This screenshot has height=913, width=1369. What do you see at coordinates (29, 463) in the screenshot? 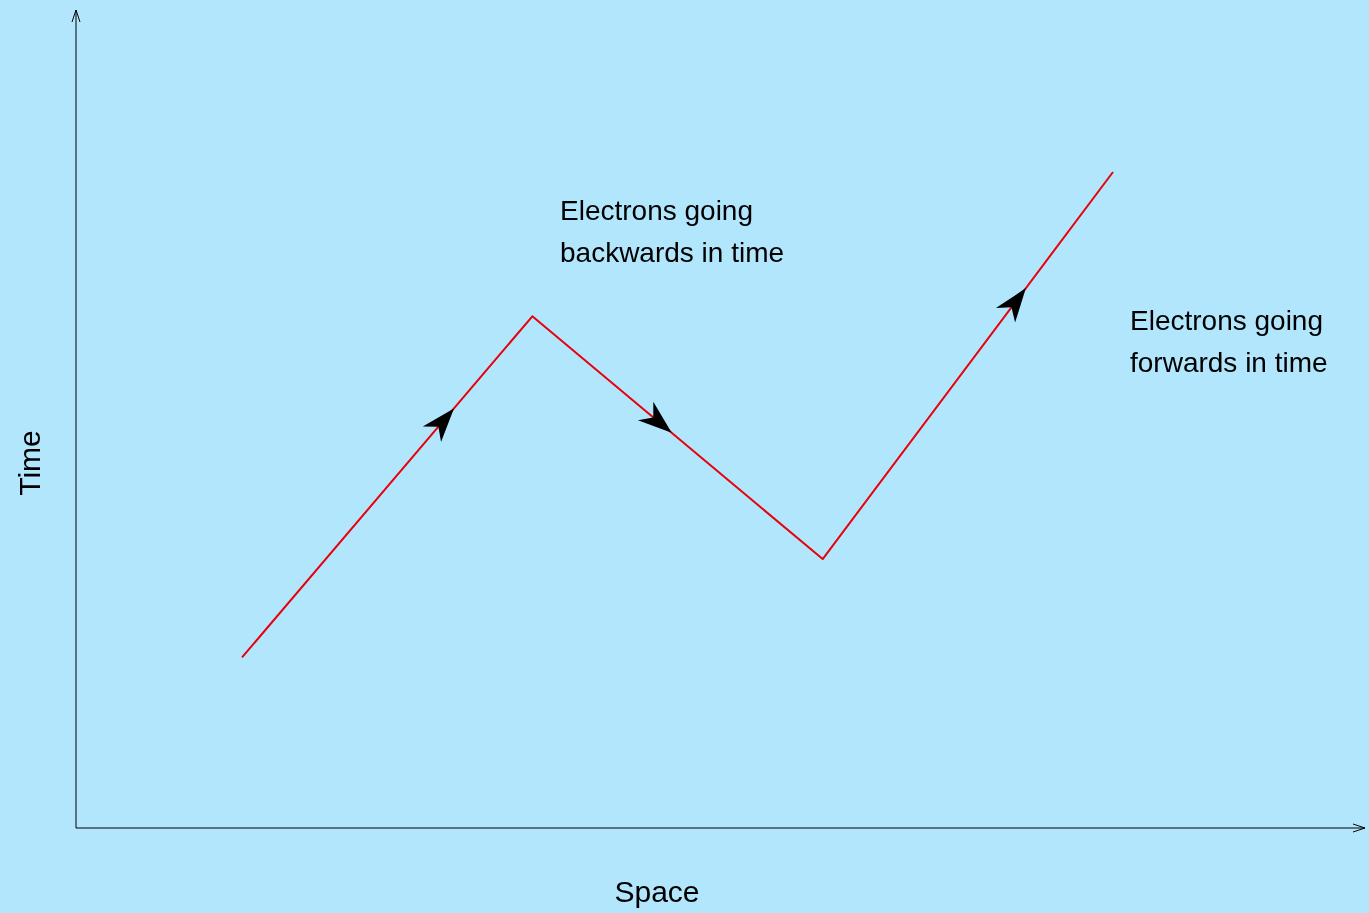
I see `y-axis-title: Time` at bounding box center [29, 463].